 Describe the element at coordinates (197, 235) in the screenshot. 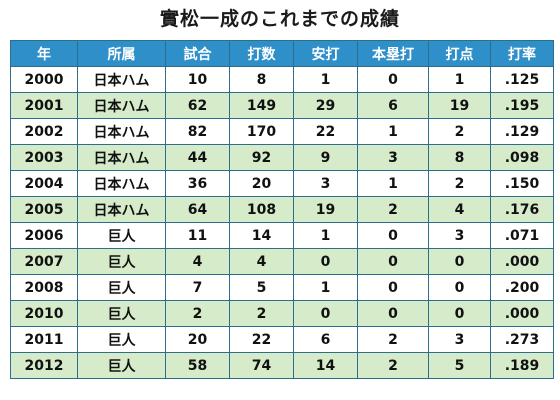

I see `cell-games: 11` at that location.